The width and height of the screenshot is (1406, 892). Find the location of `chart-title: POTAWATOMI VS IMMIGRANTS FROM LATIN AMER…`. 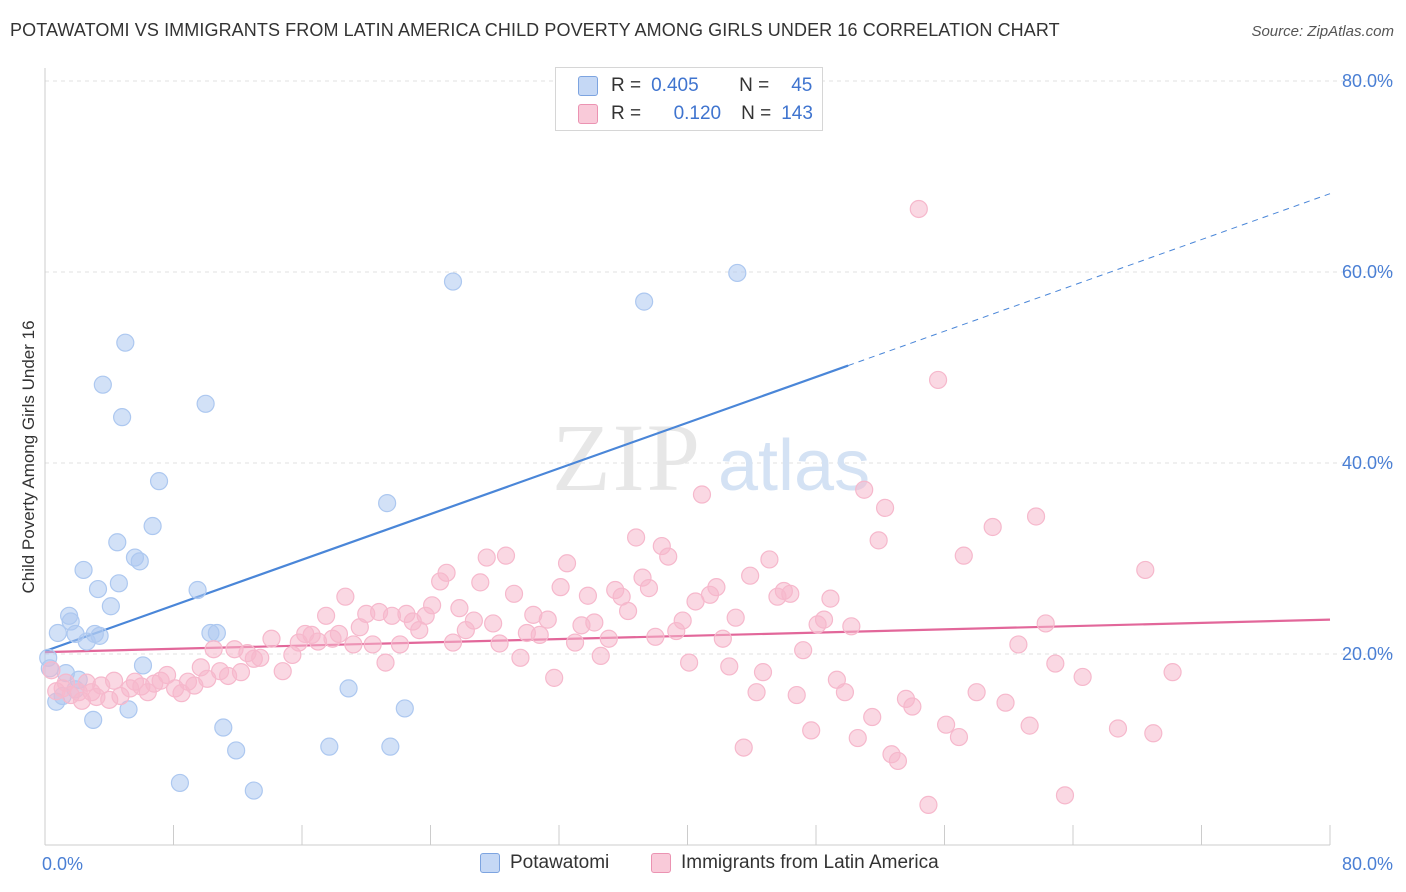

chart-title: POTAWATOMI VS IMMIGRANTS FROM LATIN AMER… is located at coordinates (535, 30).